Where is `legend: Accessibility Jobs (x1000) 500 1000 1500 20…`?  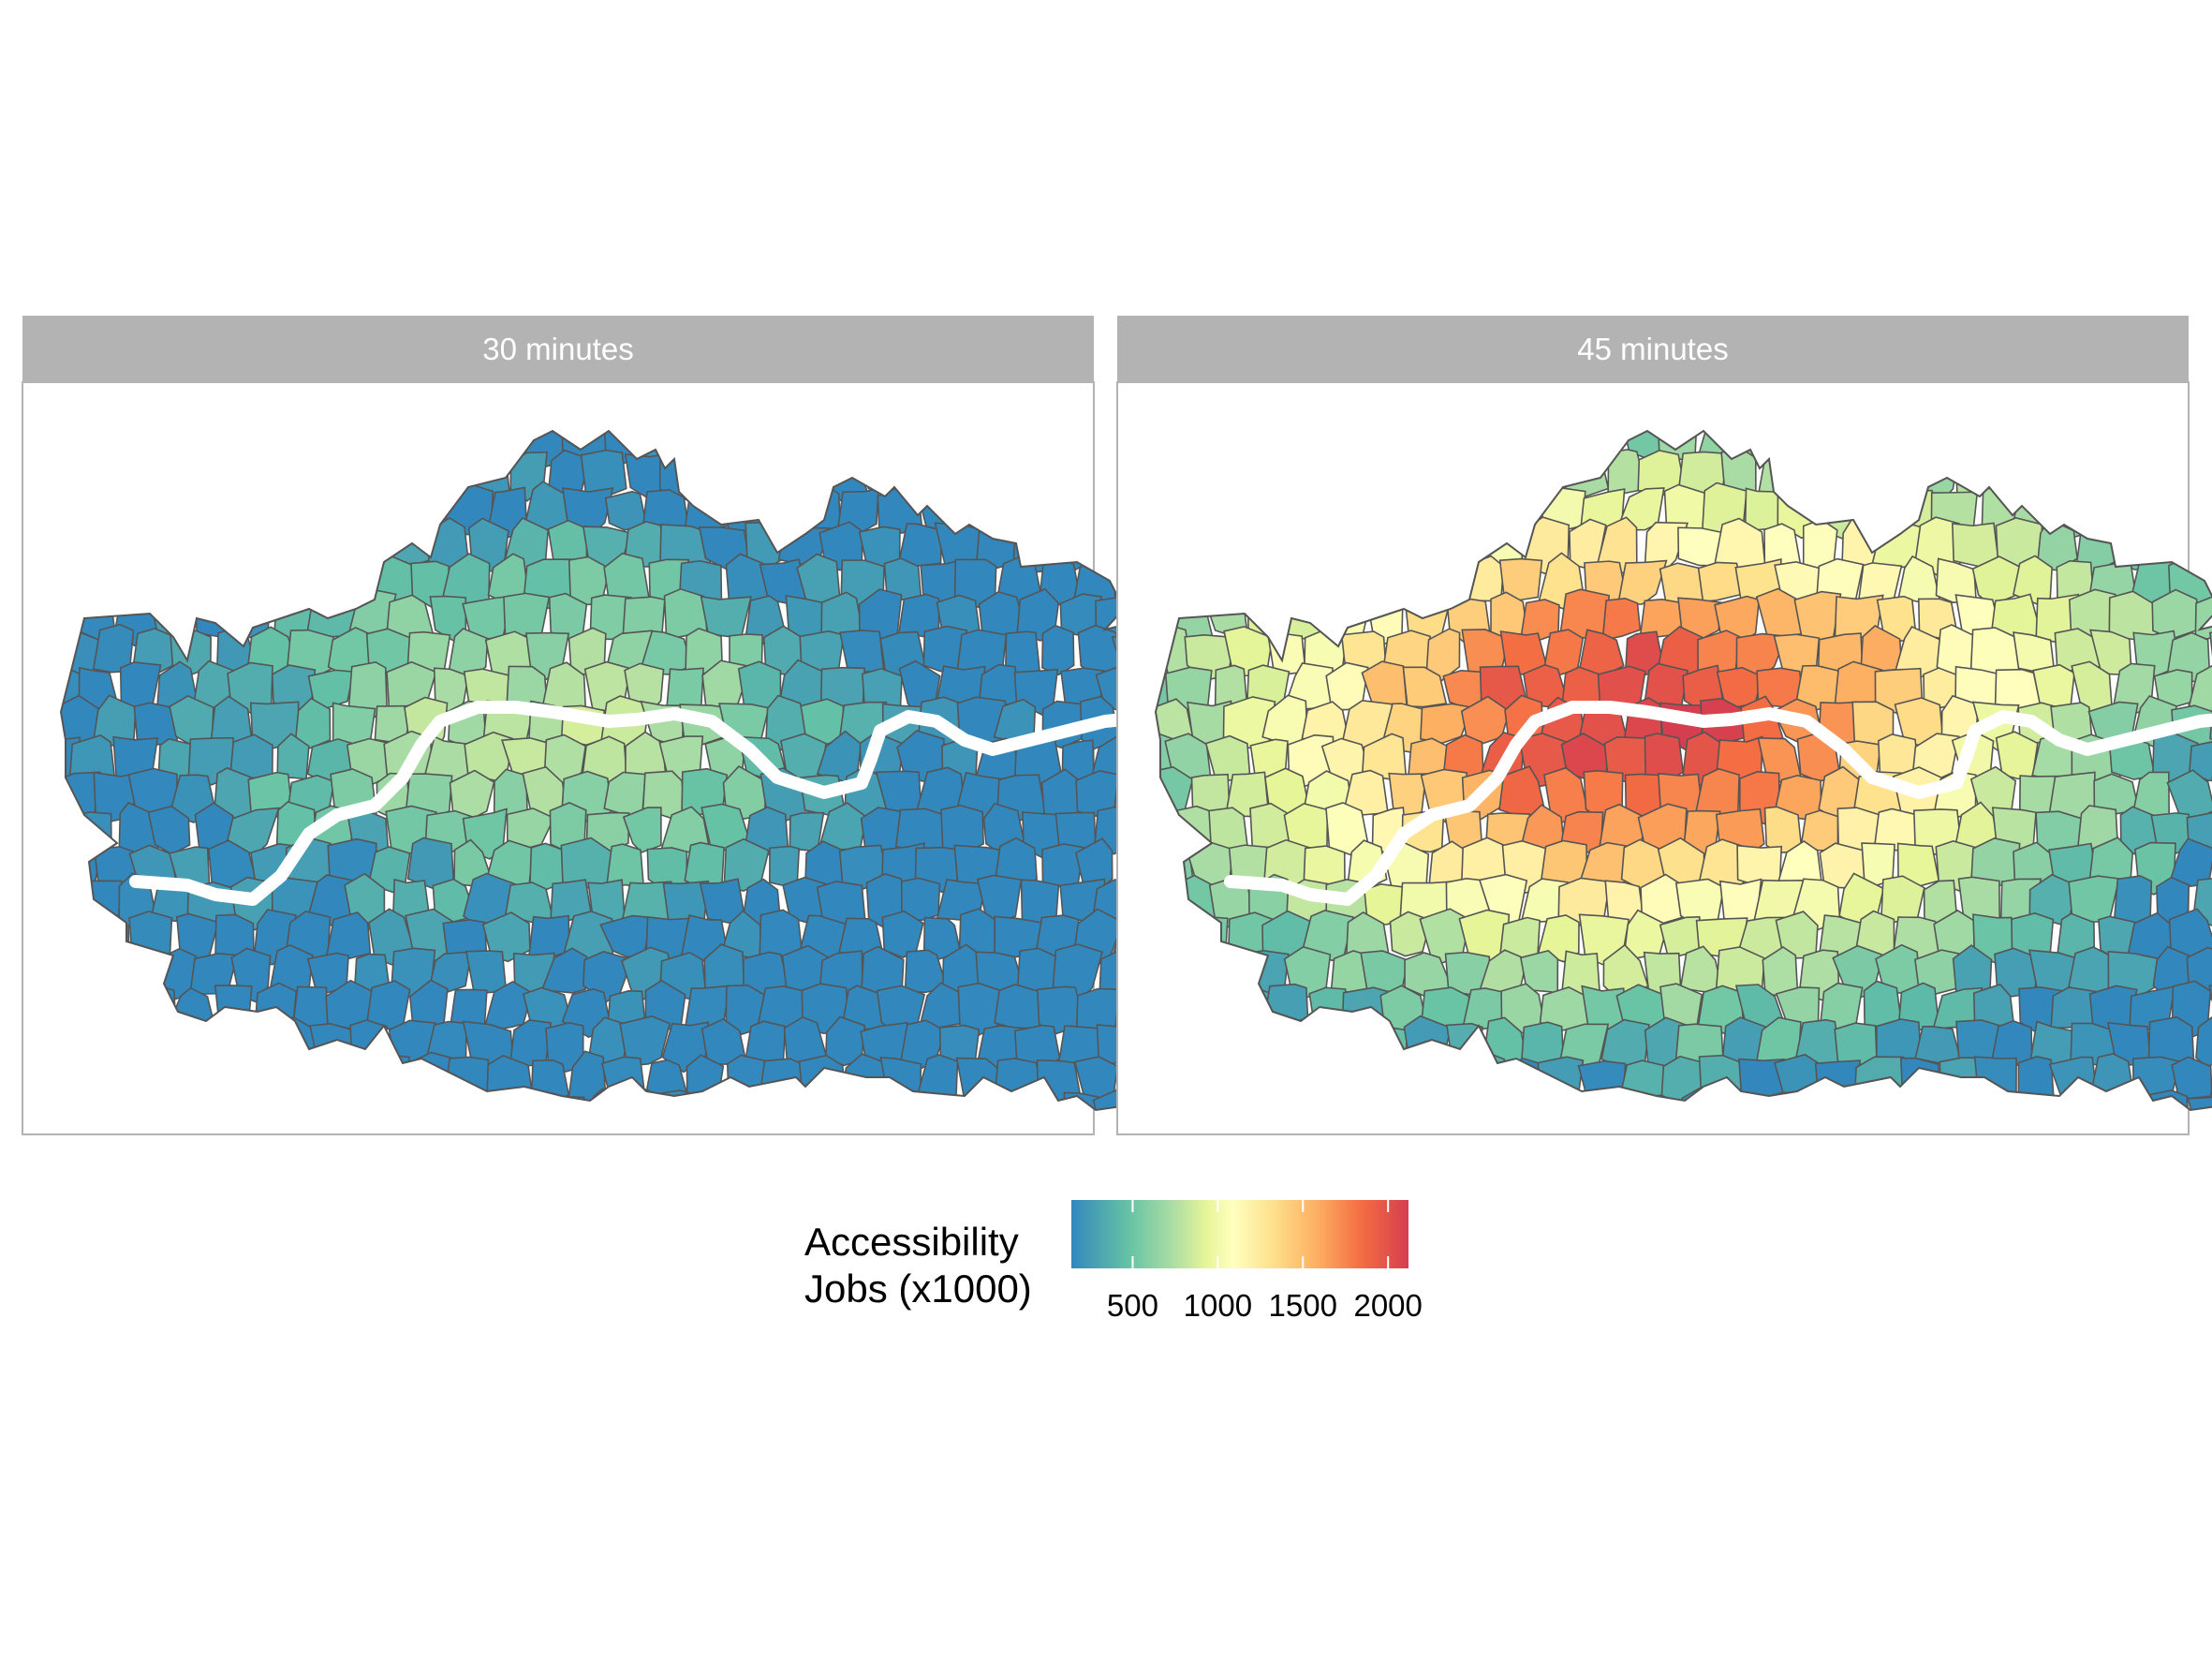
legend: Accessibility Jobs (x1000) 500 1000 1500 20… is located at coordinates (1114, 1262).